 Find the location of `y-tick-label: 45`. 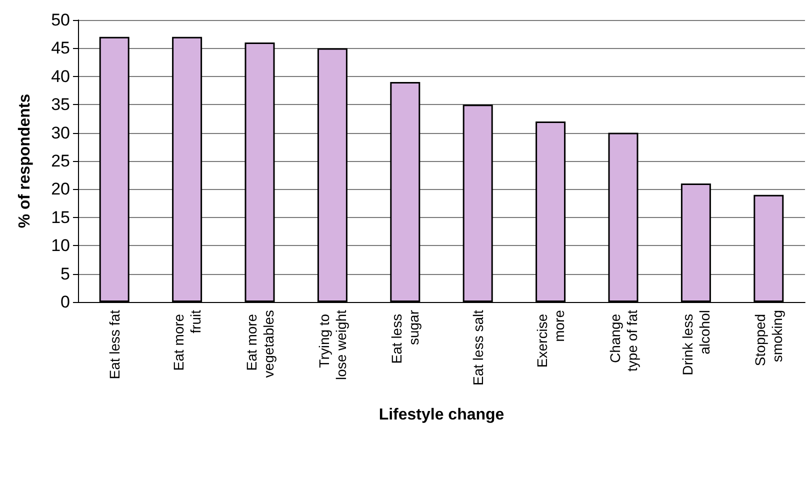

y-tick-label: 45 is located at coordinates (60, 48).